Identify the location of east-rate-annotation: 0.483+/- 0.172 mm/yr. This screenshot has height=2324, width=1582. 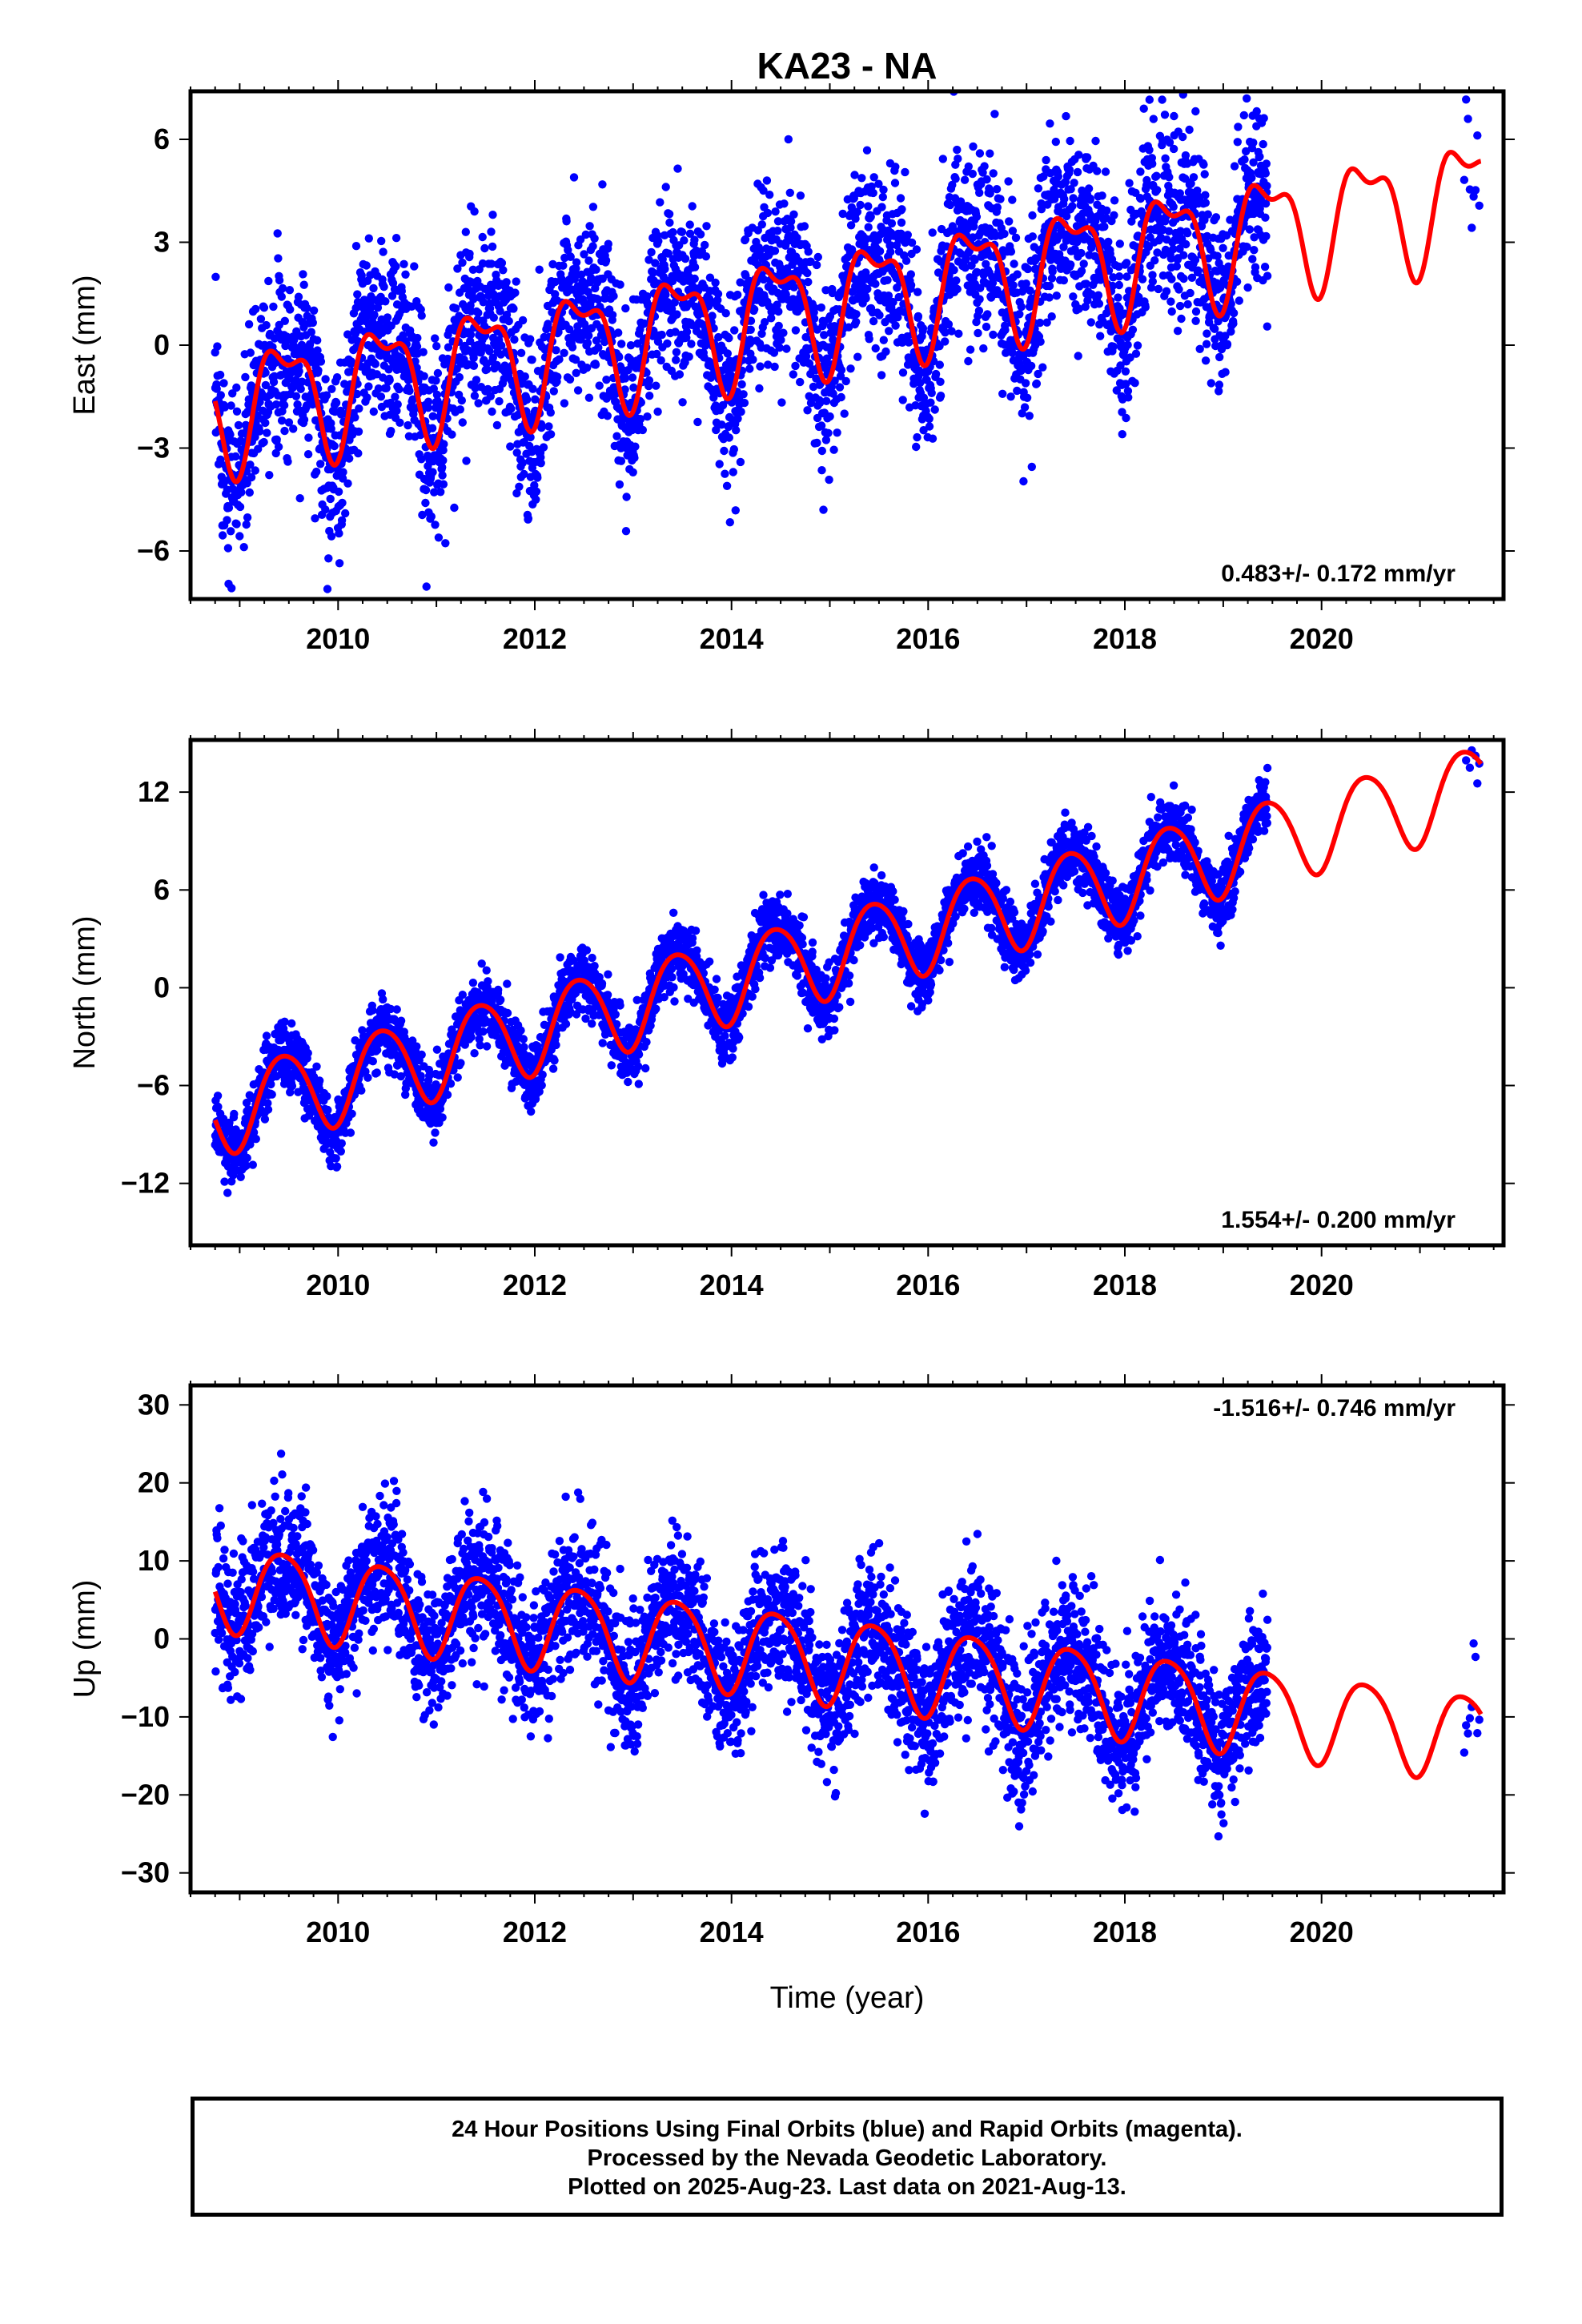
(1338, 574).